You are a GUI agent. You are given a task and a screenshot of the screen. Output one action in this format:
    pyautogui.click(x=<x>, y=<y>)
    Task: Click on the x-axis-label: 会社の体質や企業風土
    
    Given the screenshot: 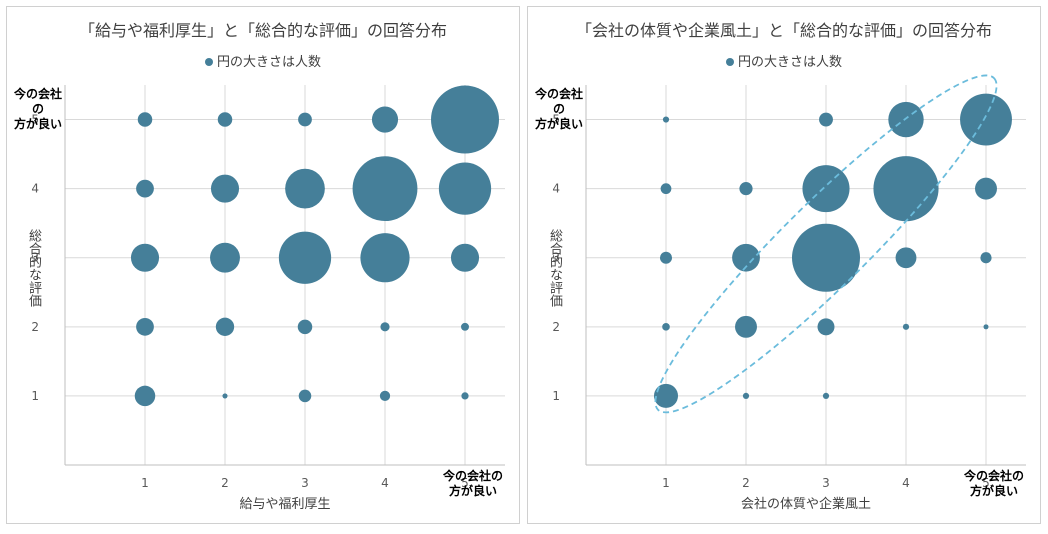 What is the action you would take?
    pyautogui.click(x=805, y=504)
    